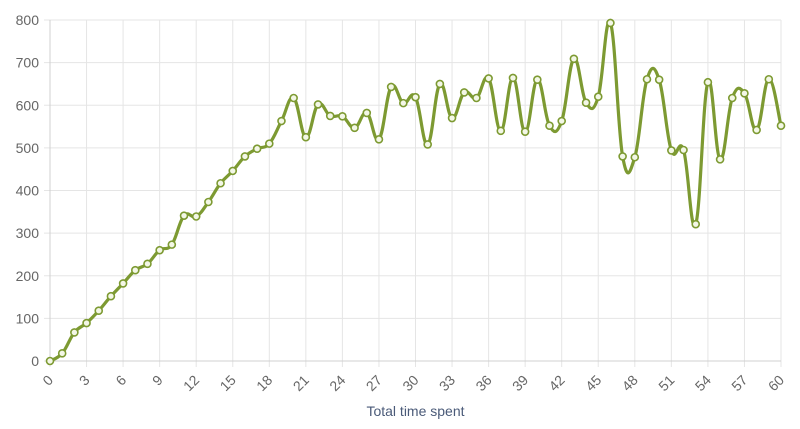 The width and height of the screenshot is (800, 429). I want to click on x-tick-label: 54, so click(703, 383).